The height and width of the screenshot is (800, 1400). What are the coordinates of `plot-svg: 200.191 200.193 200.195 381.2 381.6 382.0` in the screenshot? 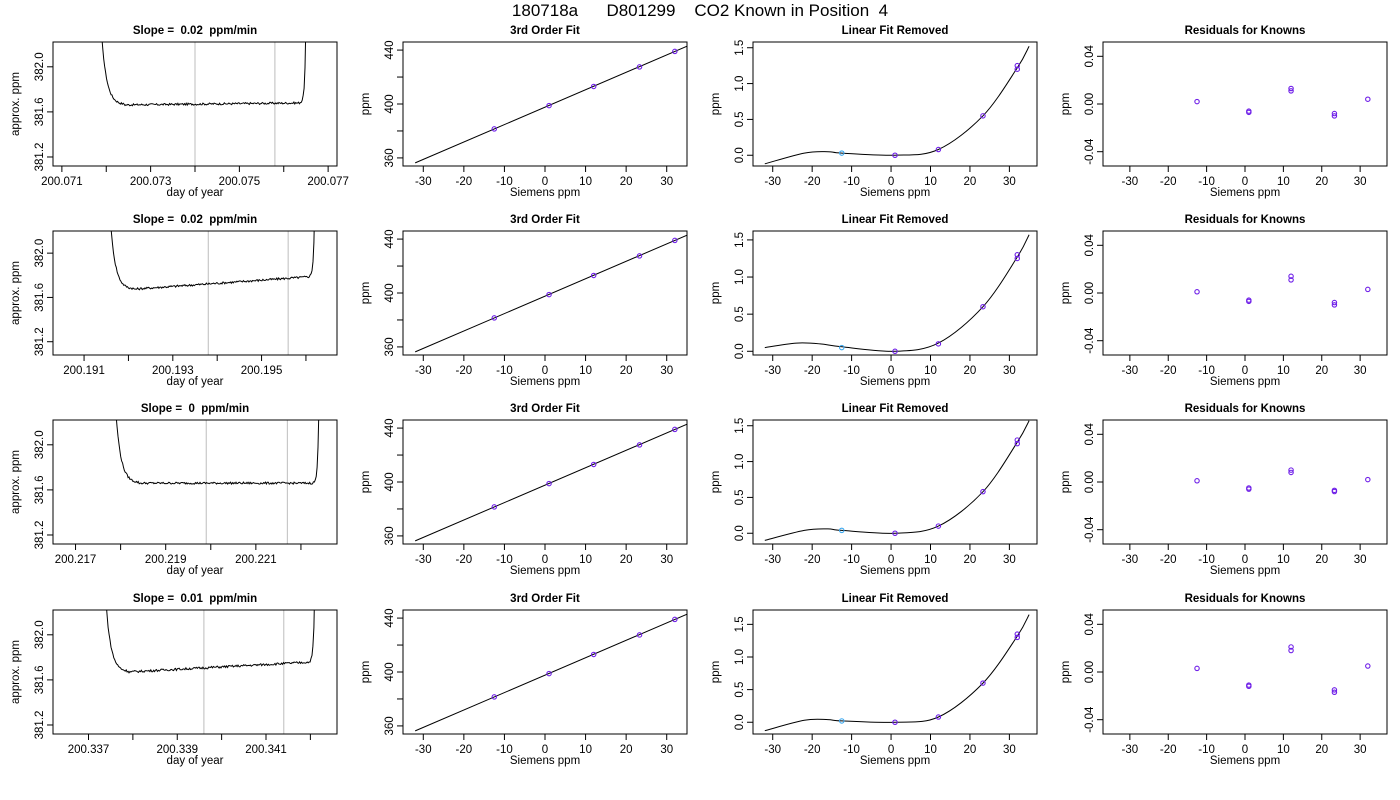 It's located at (186, 303).